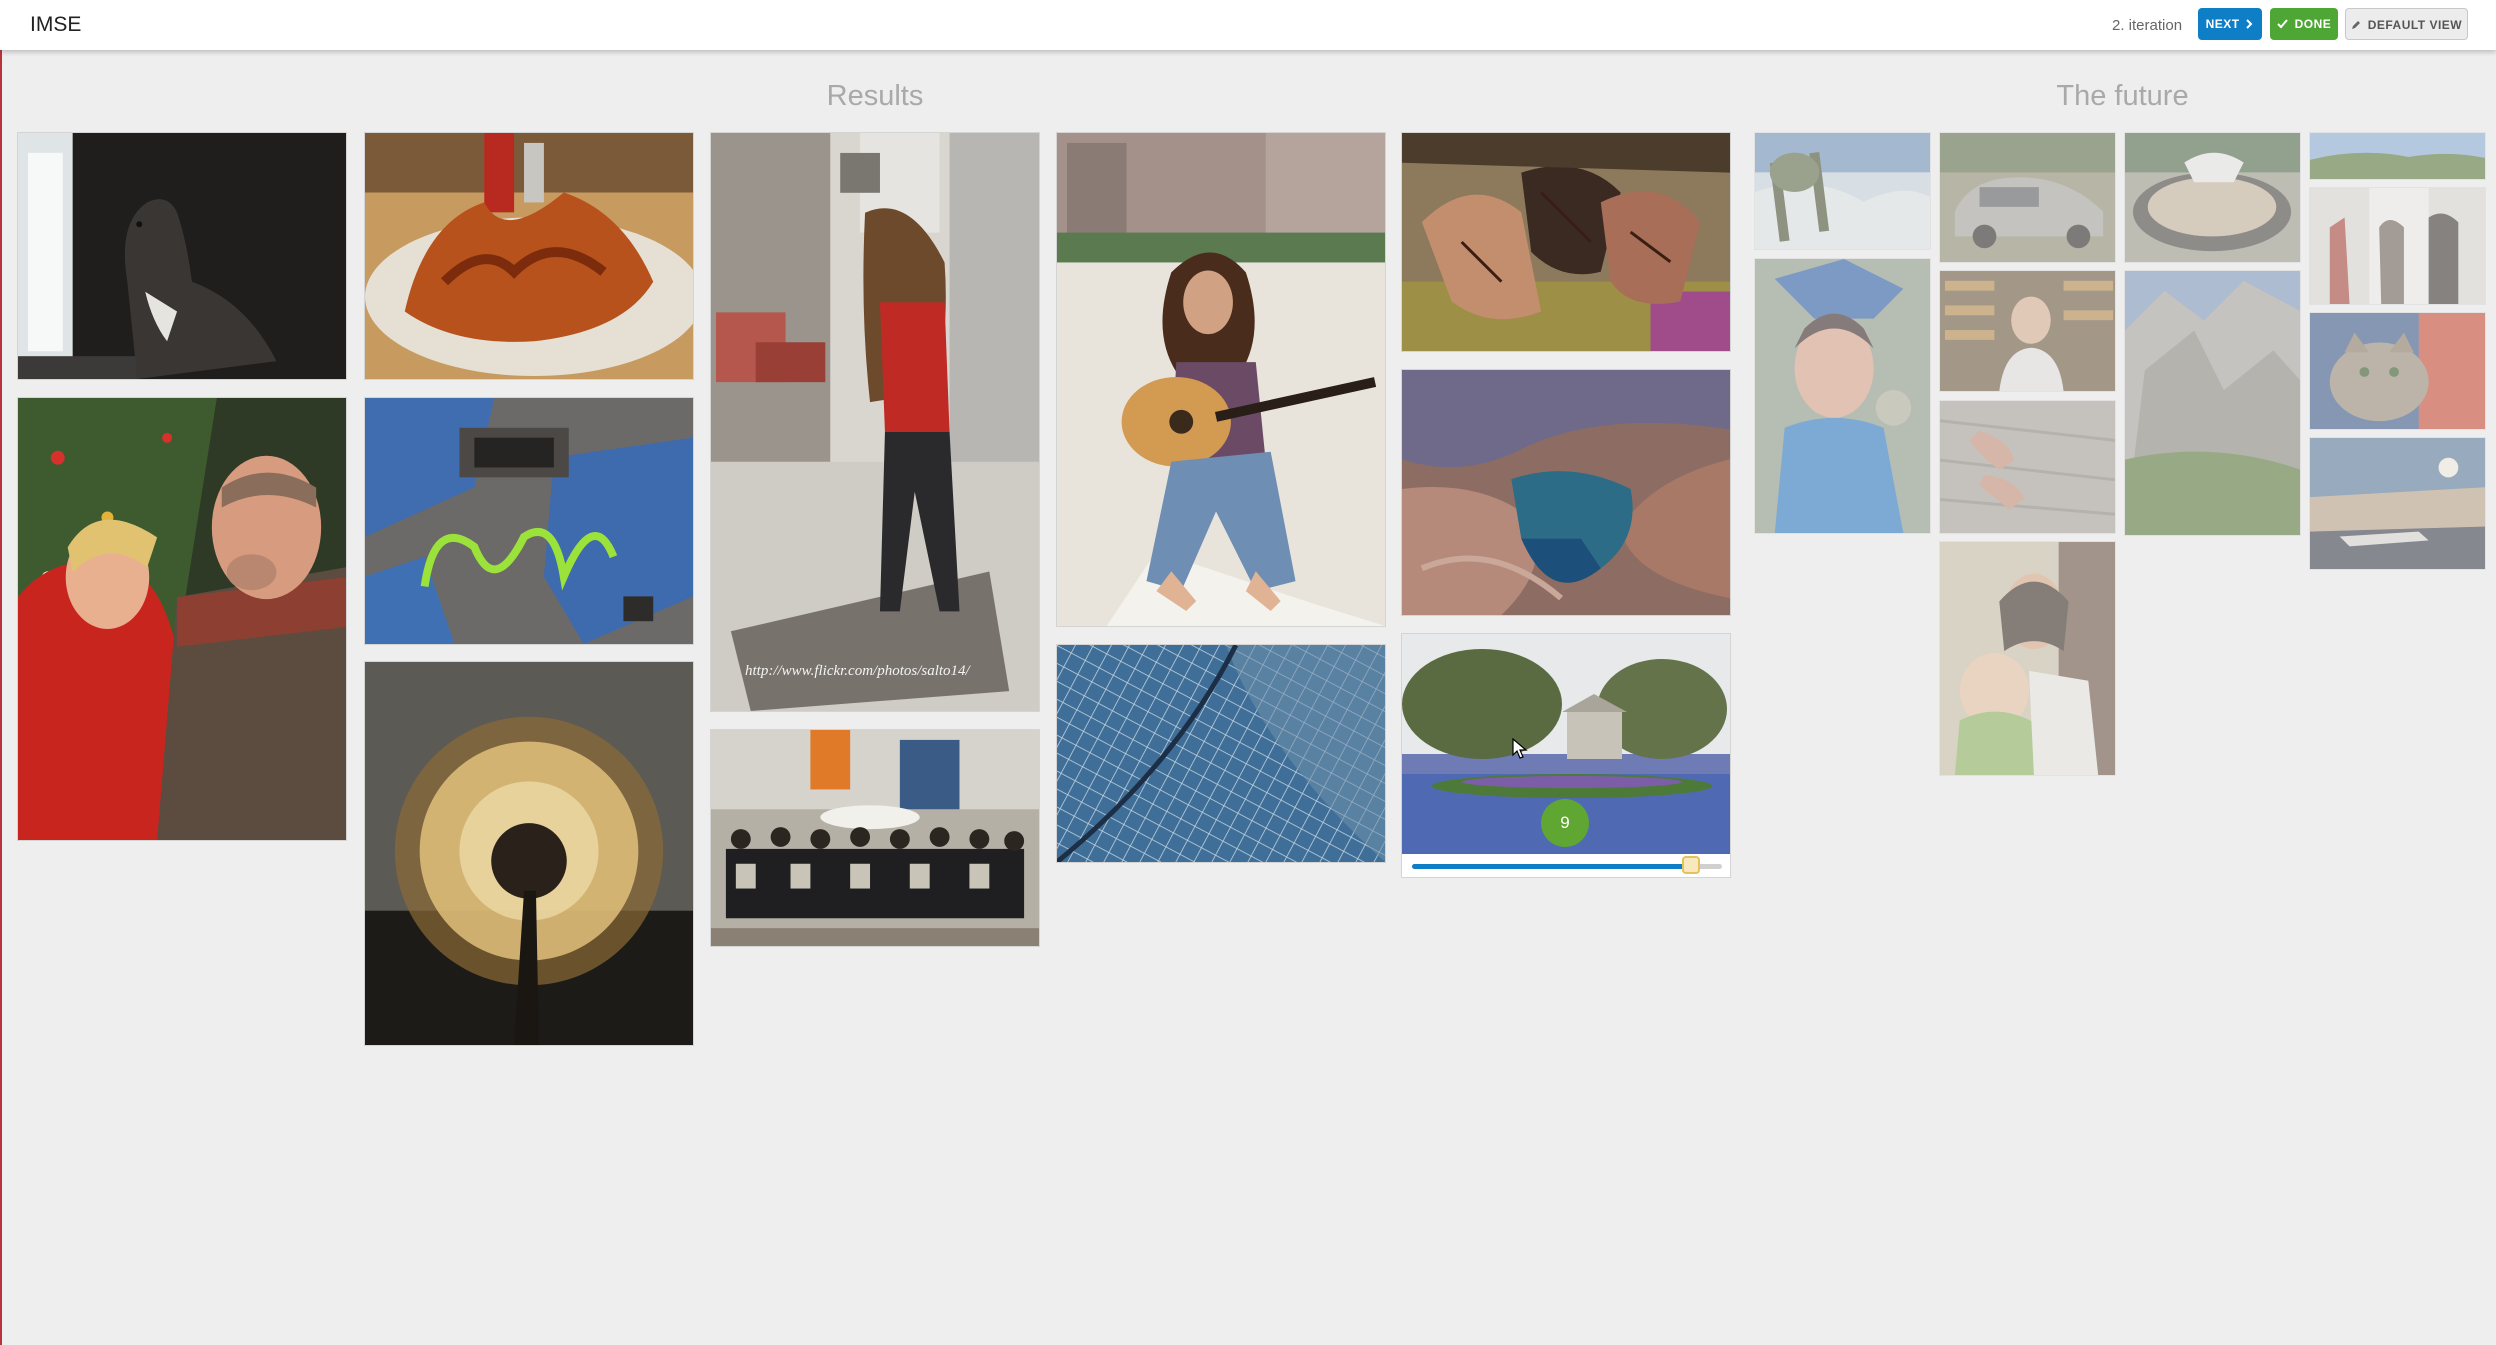 The image size is (2496, 1345). What do you see at coordinates (2027, 331) in the screenshot?
I see `future-image-shop-owner` at bounding box center [2027, 331].